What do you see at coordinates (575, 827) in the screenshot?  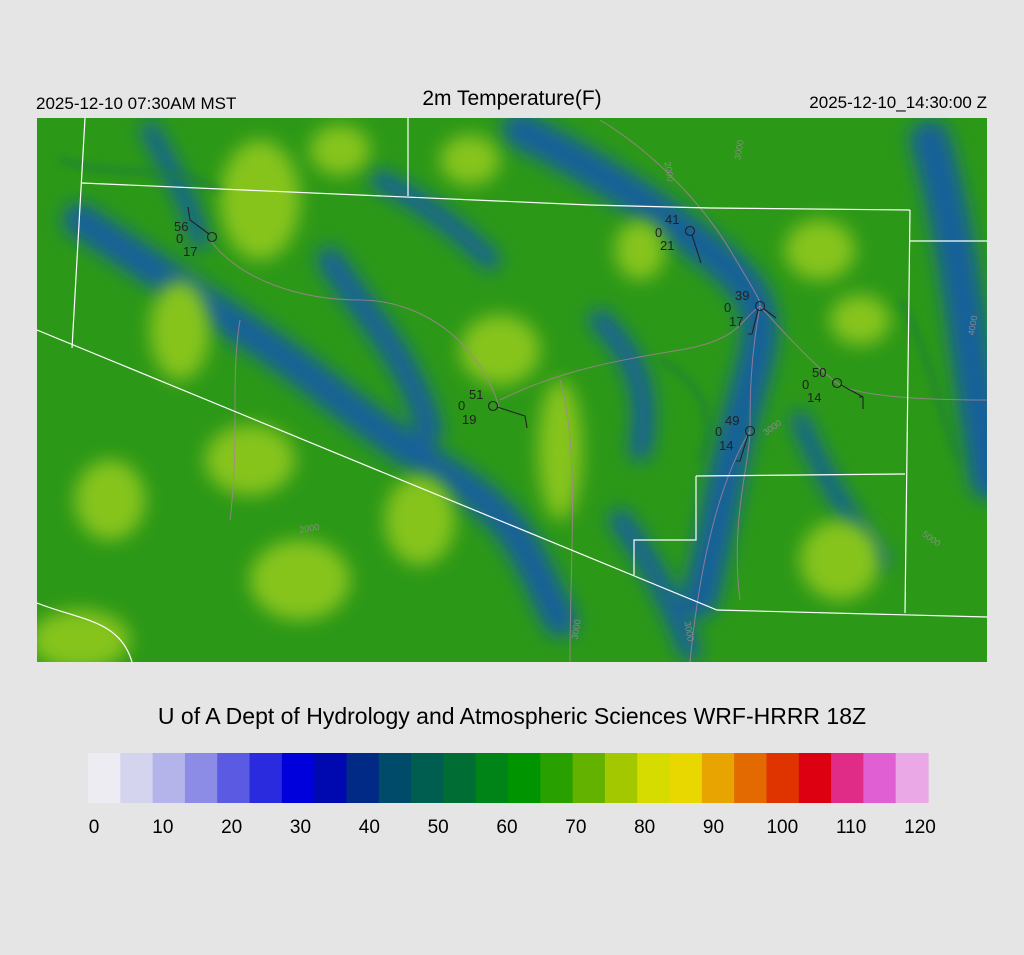 I see `colorbar-tick-label: 70` at bounding box center [575, 827].